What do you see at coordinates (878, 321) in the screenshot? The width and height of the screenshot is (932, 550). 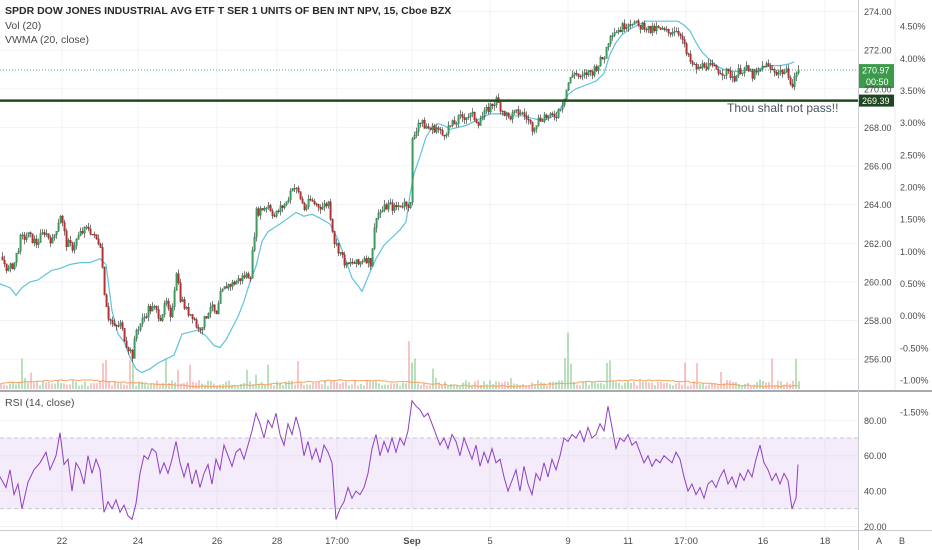 I see `price-tick-label: 258.00` at bounding box center [878, 321].